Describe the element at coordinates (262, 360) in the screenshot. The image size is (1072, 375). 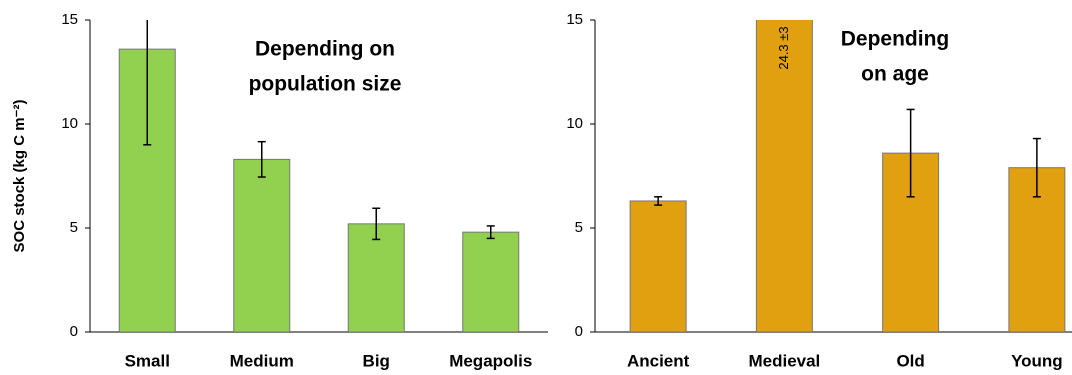
I see `x-tick-label: Medium` at that location.